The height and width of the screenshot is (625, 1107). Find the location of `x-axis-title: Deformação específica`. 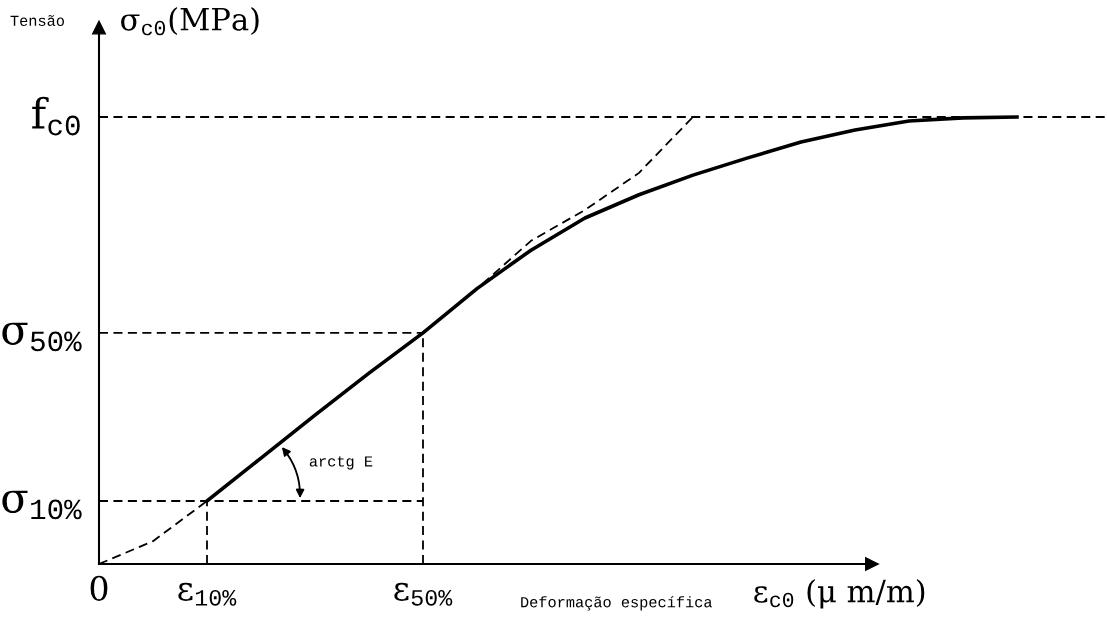

x-axis-title: Deformação específica is located at coordinates (617, 603).